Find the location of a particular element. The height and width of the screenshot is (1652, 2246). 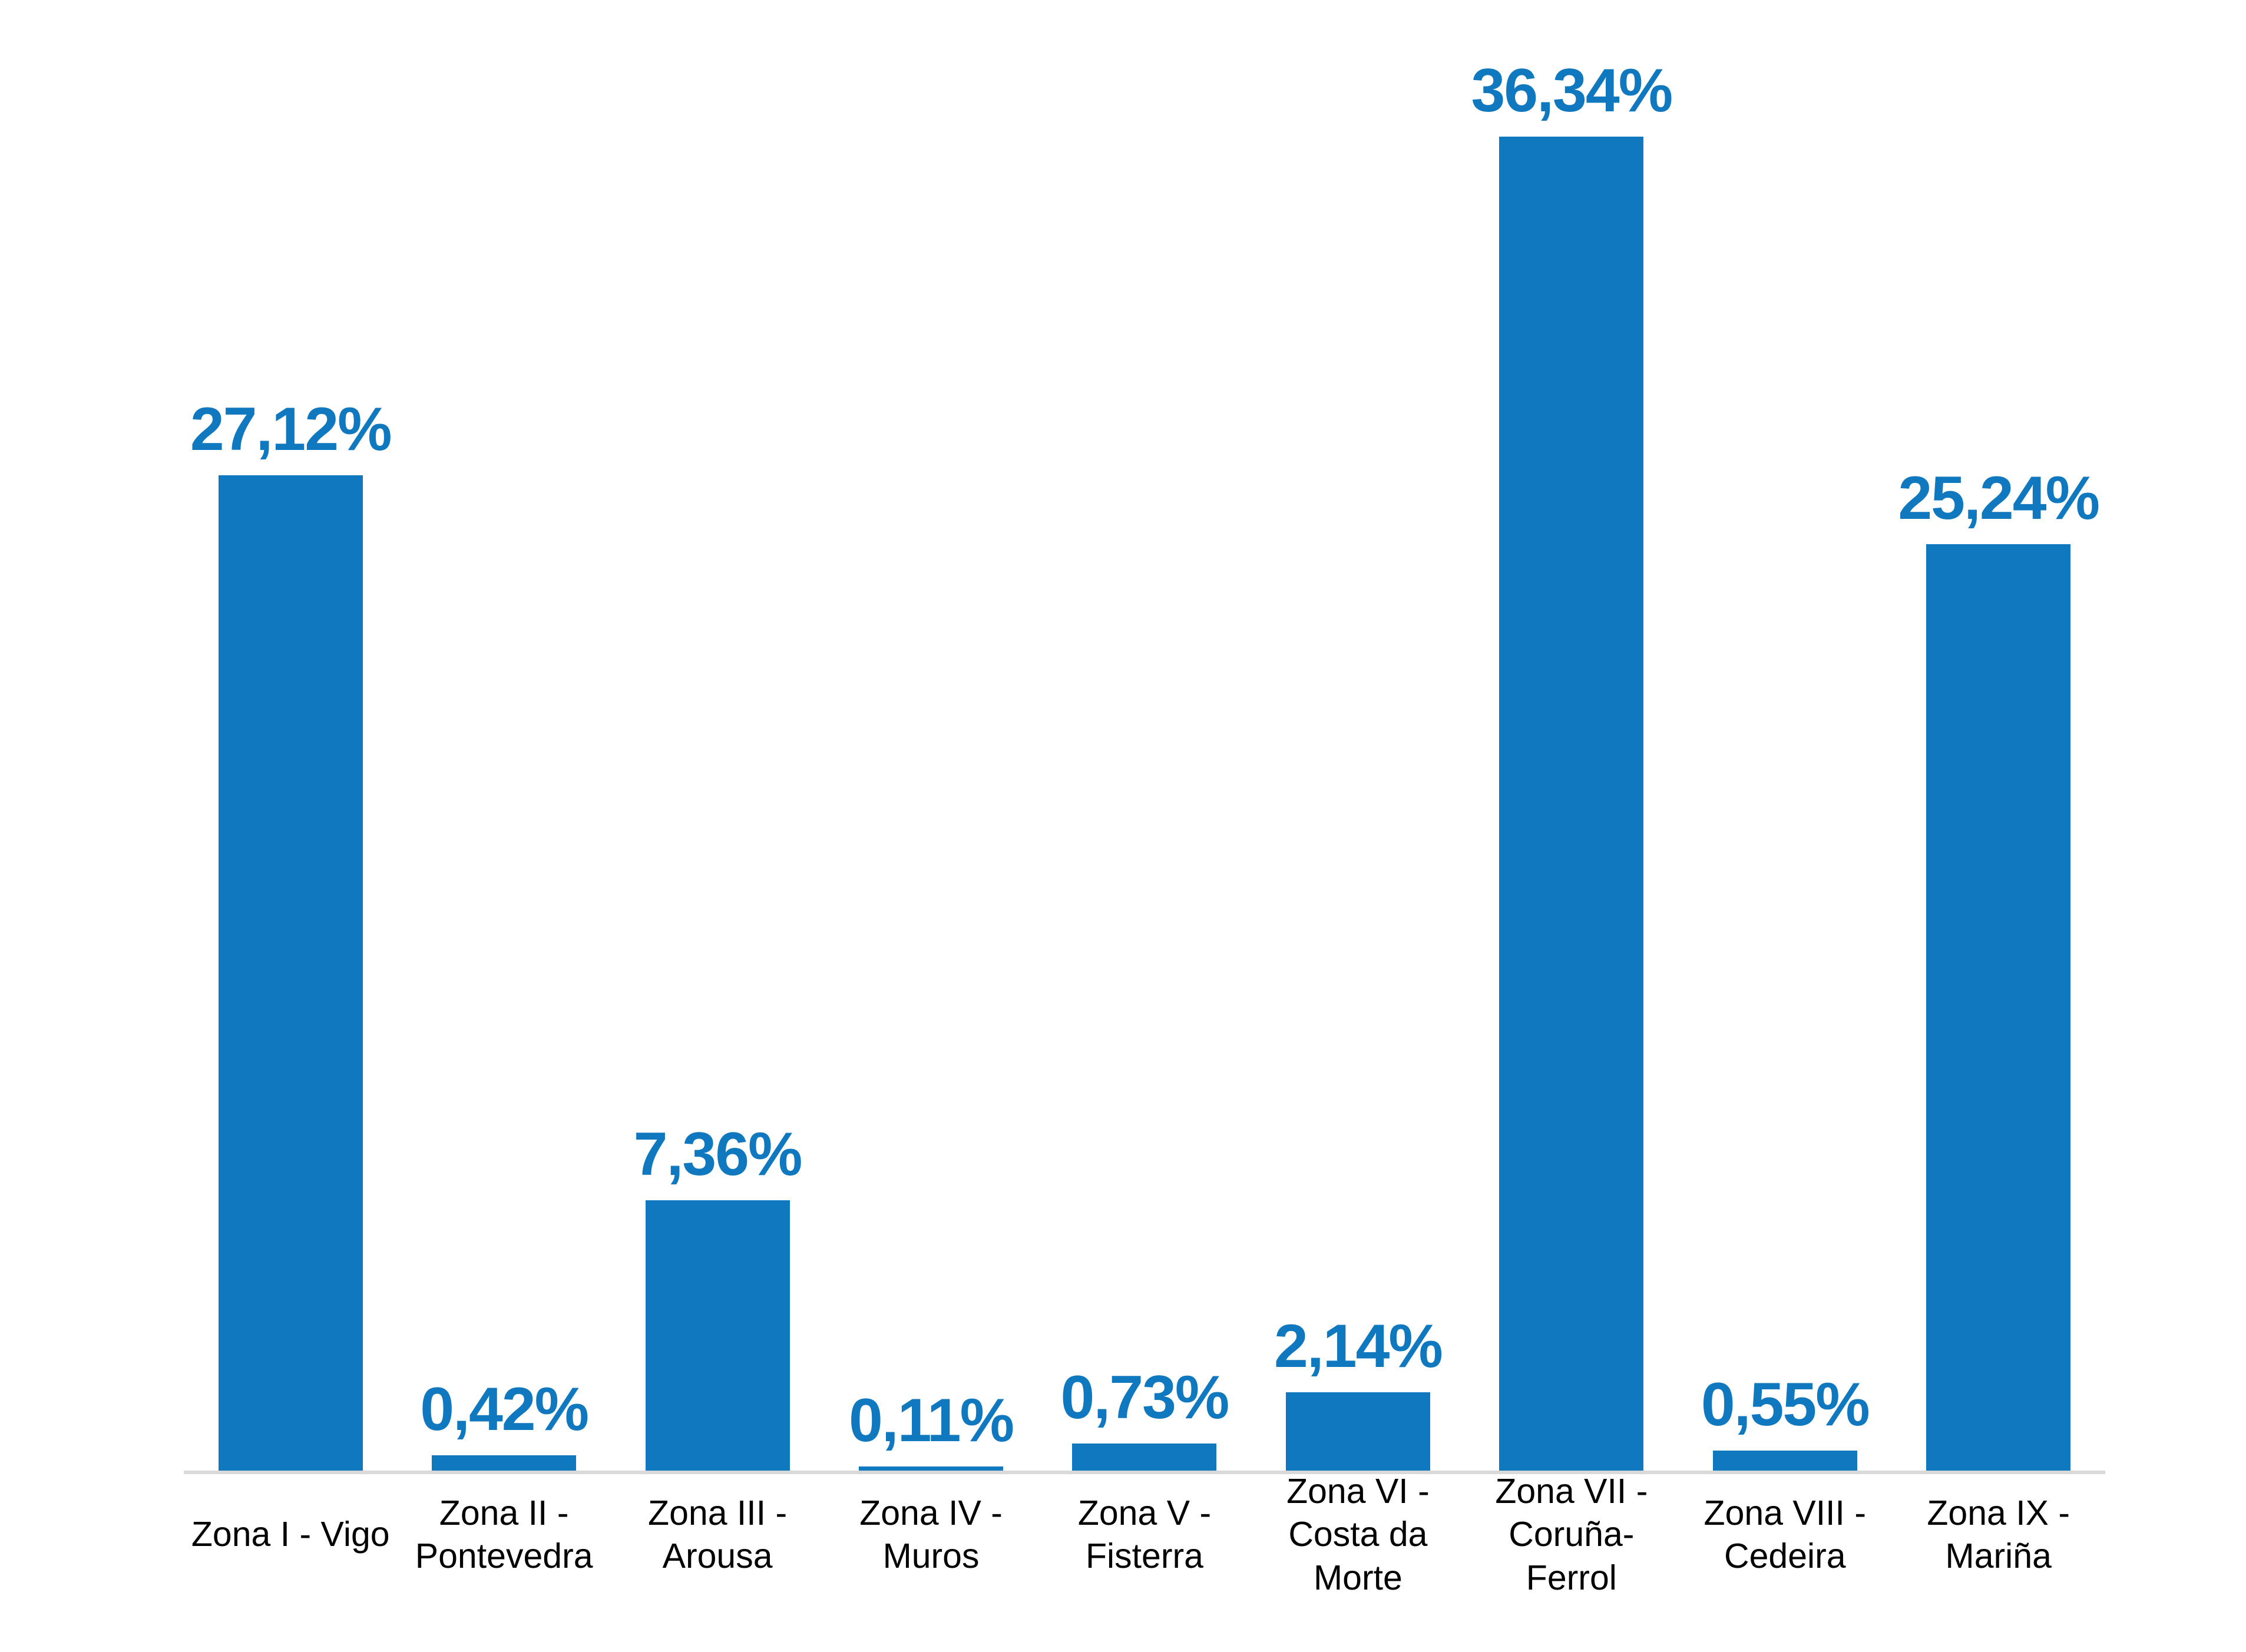

category-label: Zona IX - Mariña is located at coordinates (1998, 1534).